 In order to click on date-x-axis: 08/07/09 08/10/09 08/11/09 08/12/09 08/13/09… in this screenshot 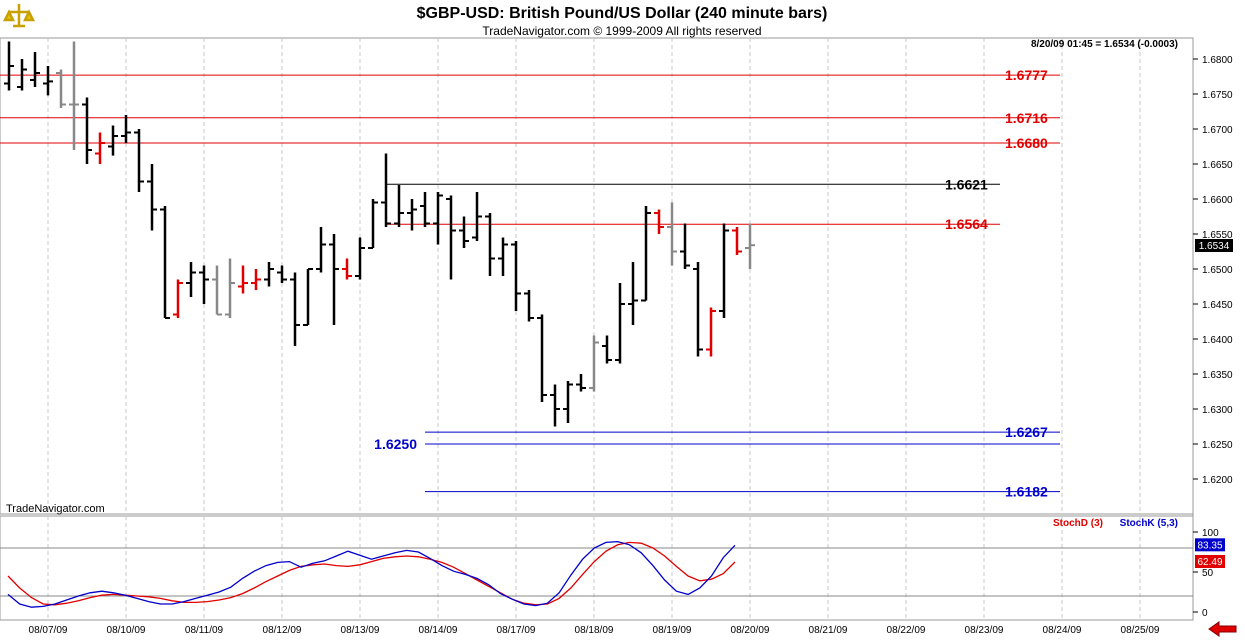, I will do `click(594, 630)`.